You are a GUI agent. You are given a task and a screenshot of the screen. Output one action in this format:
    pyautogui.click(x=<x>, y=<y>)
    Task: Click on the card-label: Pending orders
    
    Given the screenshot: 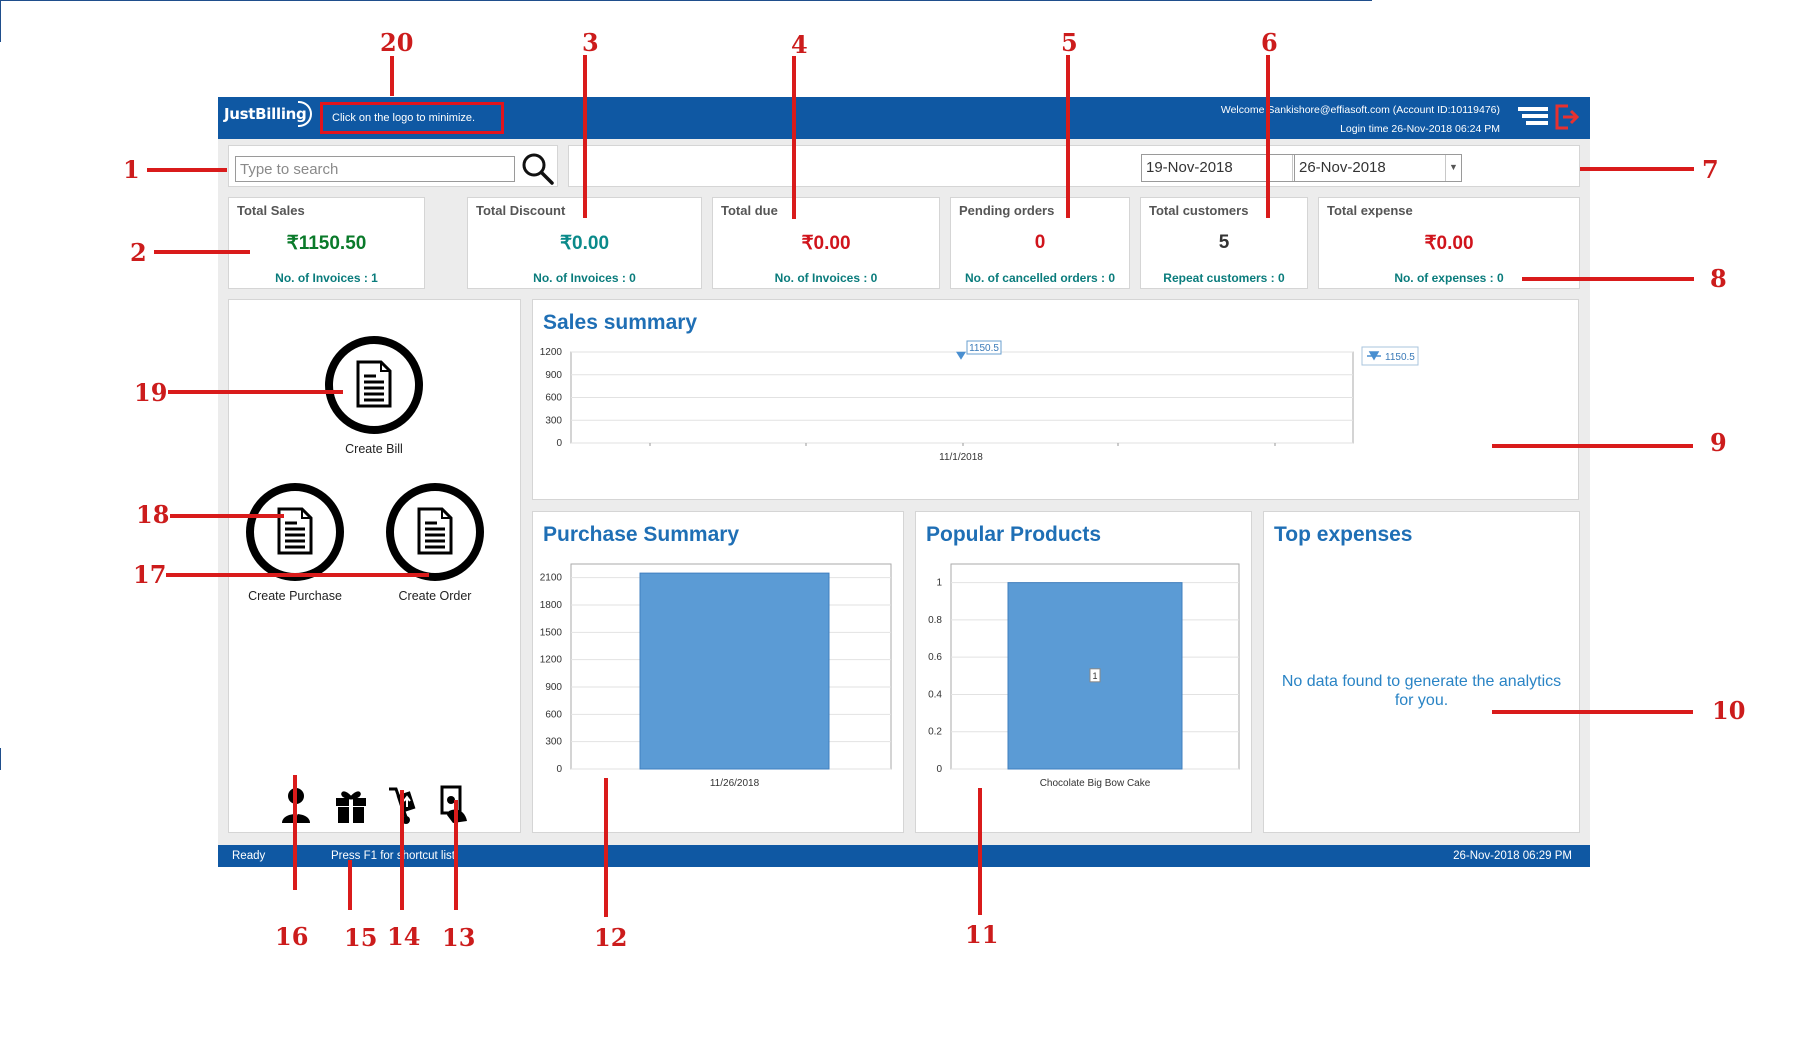 What is the action you would take?
    pyautogui.click(x=1007, y=210)
    